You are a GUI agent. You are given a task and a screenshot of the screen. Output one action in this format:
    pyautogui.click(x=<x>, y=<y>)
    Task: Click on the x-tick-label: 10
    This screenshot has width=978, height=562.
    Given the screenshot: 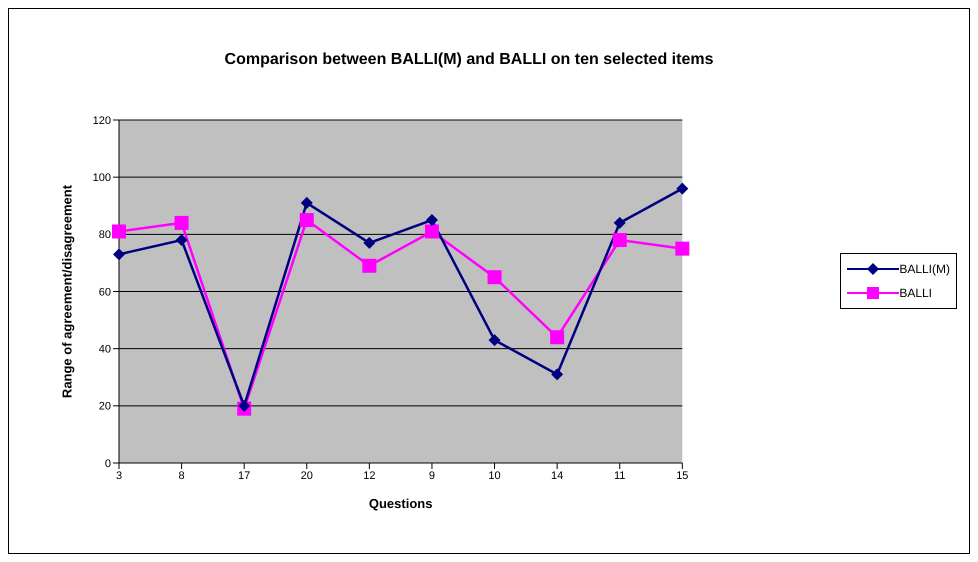 What is the action you would take?
    pyautogui.click(x=494, y=476)
    